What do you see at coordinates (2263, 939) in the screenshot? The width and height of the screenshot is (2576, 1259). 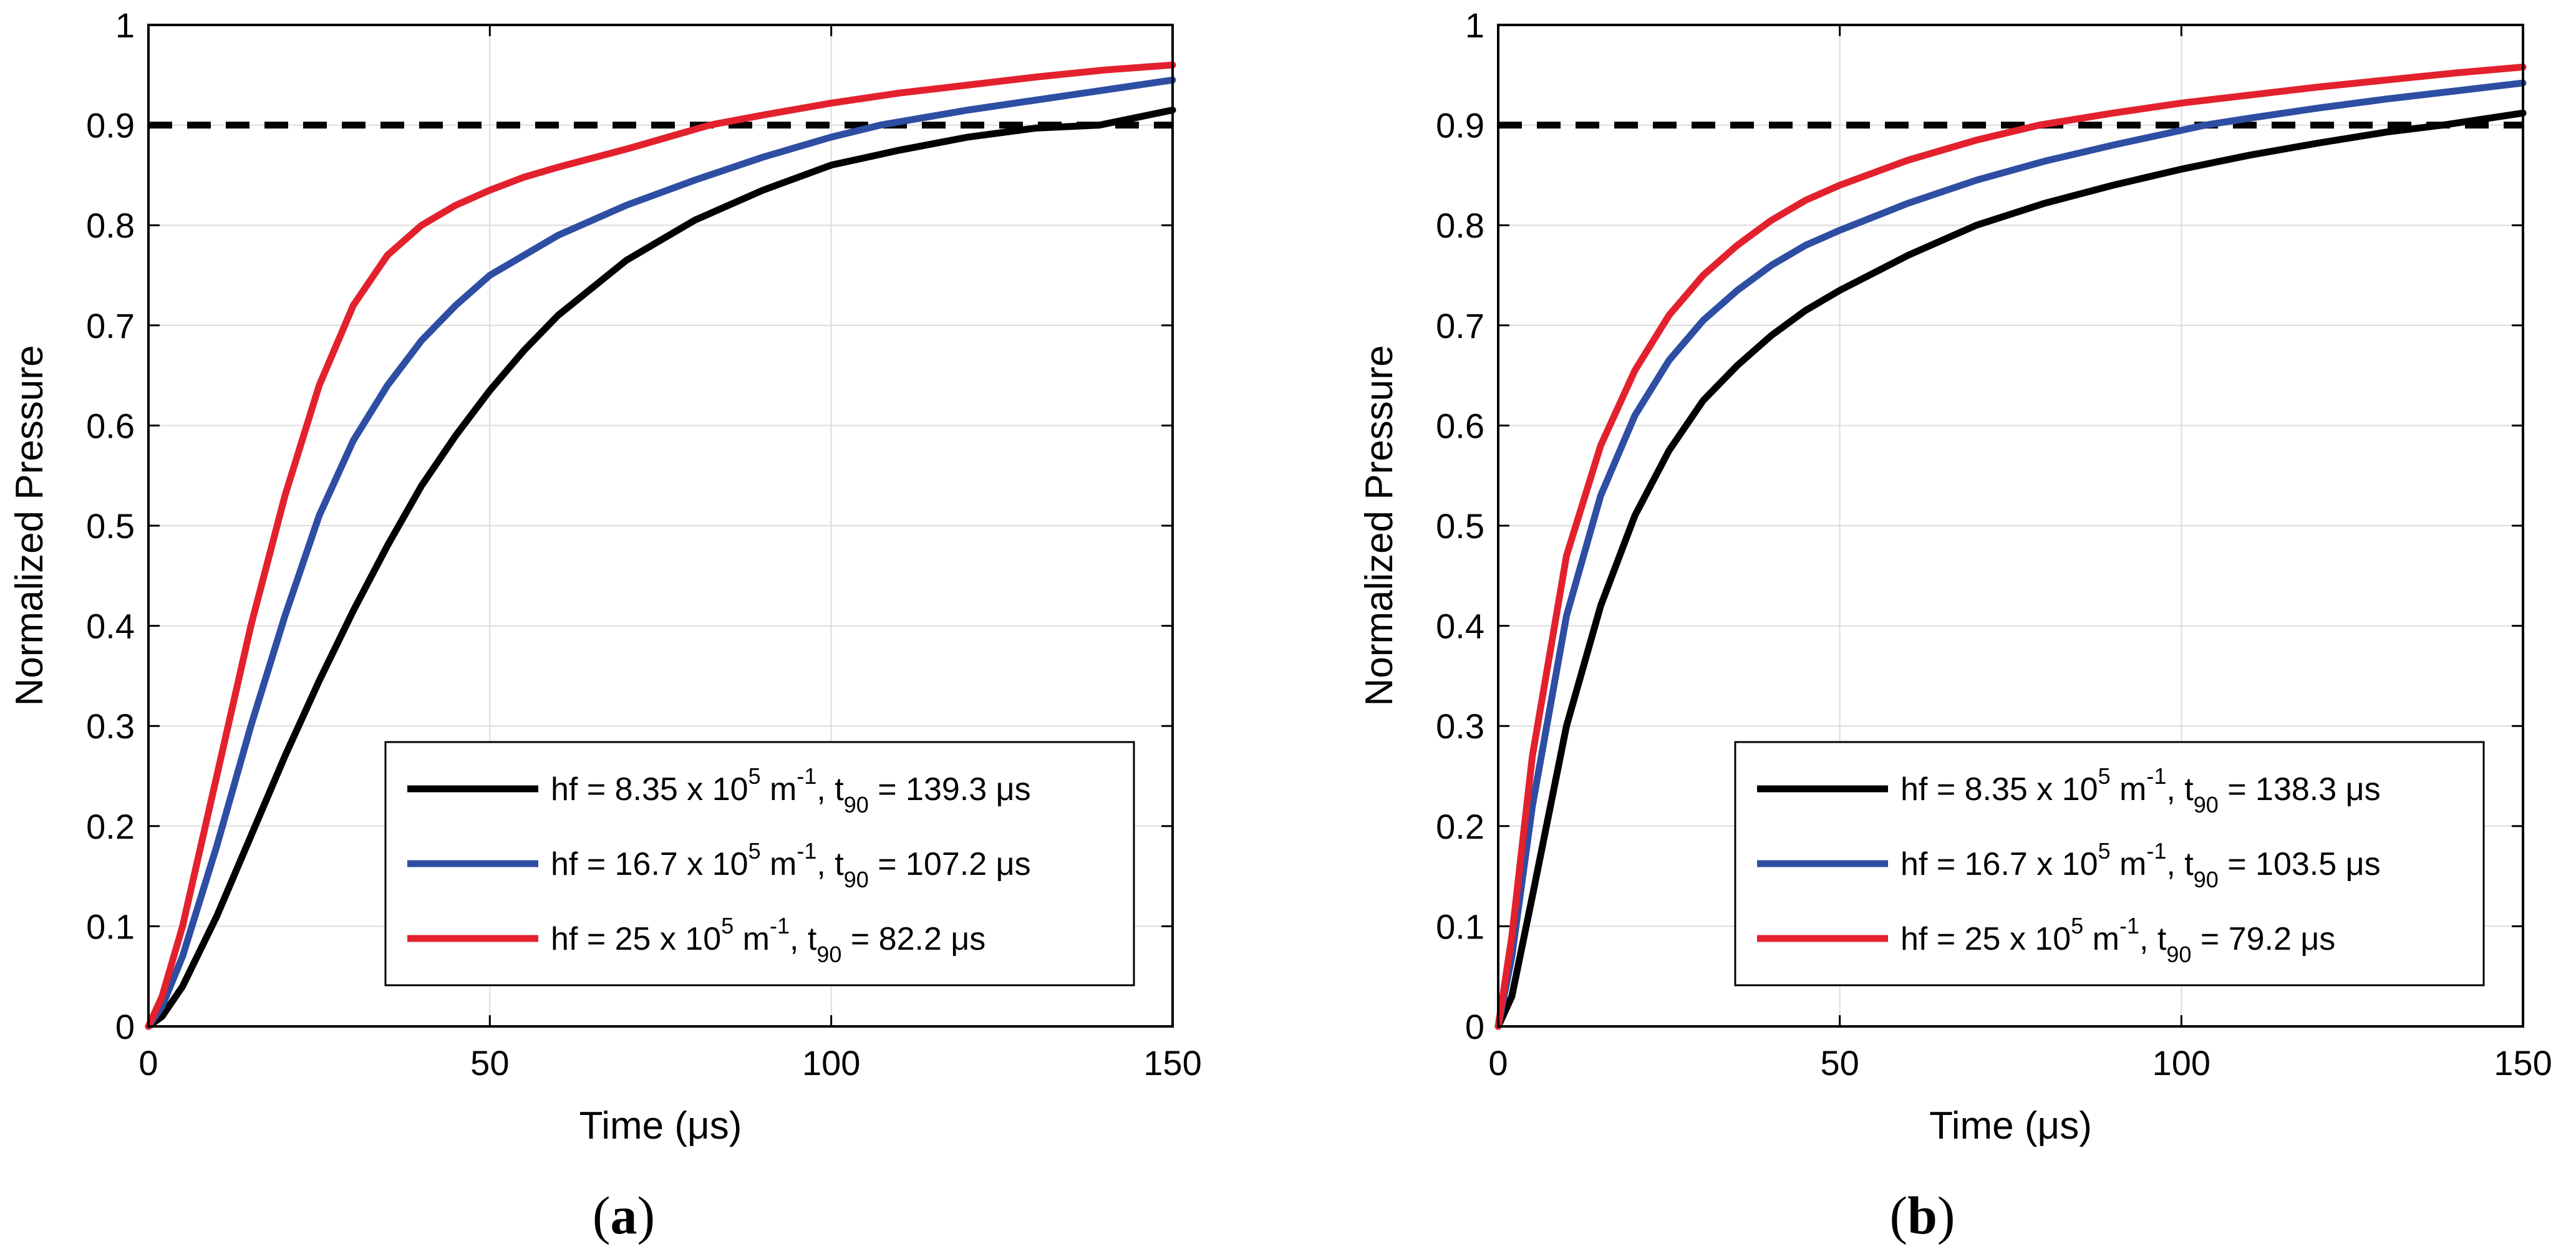 I see `legend-text: = 79.2 μs` at bounding box center [2263, 939].